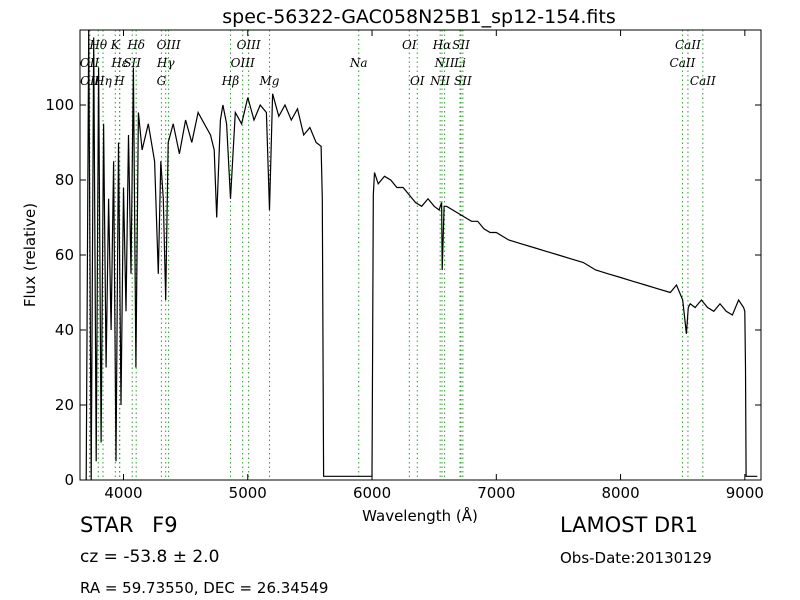 The height and width of the screenshot is (600, 800). Describe the element at coordinates (442, 45) in the screenshot. I see `emission-label: Hα` at that location.